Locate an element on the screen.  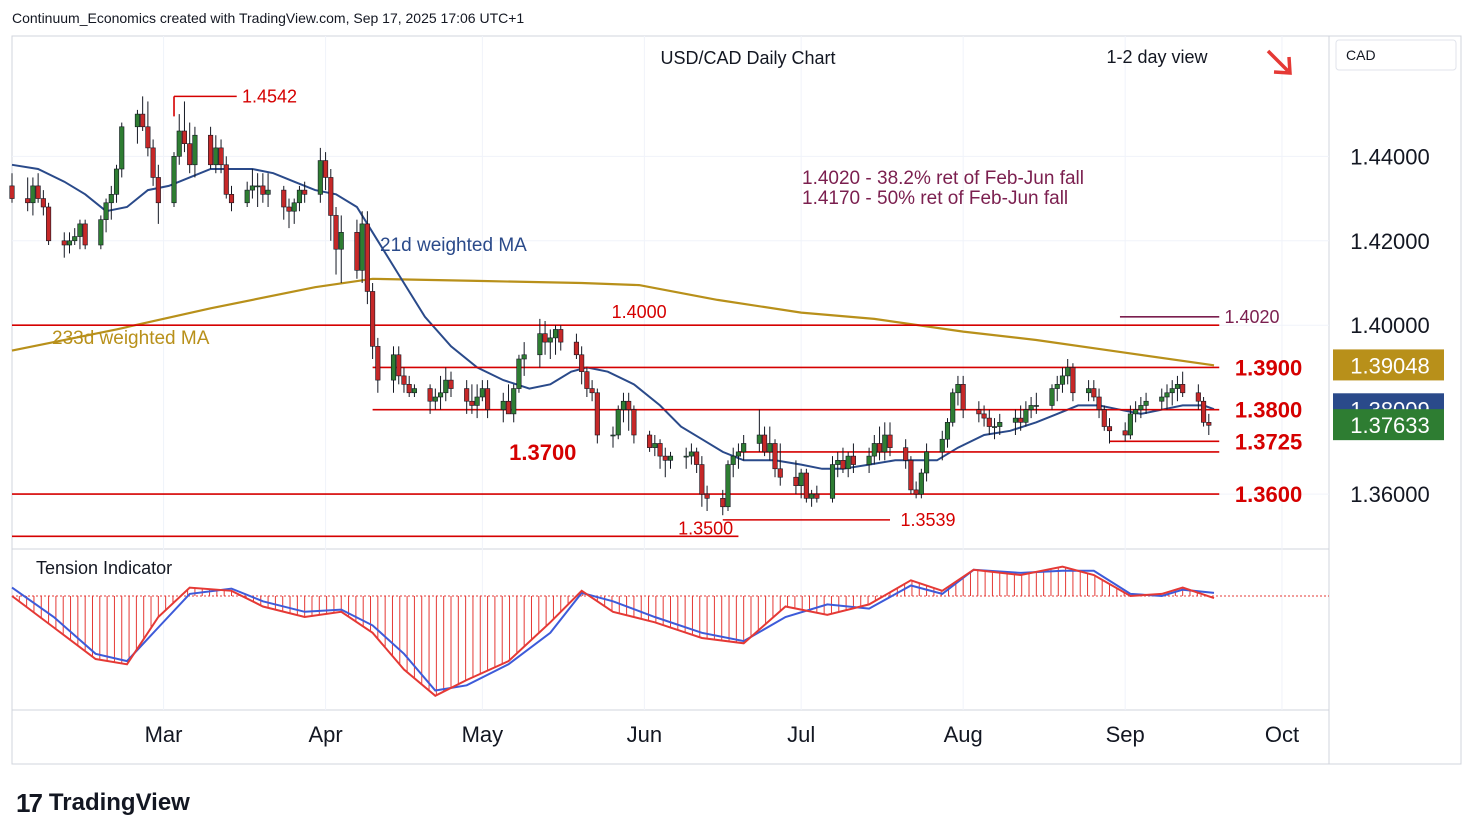
level-label-1.3600: 1.3600 is located at coordinates (1268, 494).